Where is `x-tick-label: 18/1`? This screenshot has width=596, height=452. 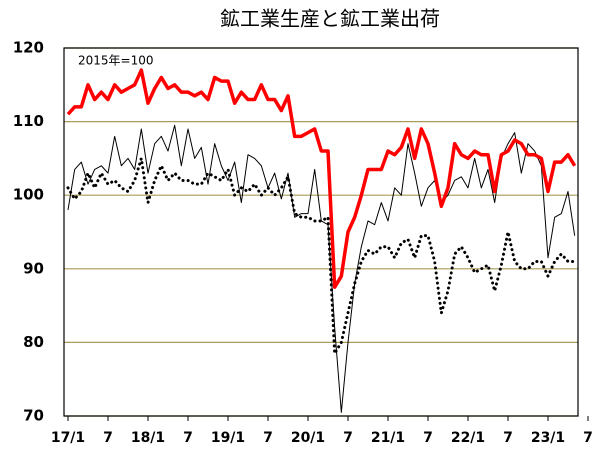 x-tick-label: 18/1 is located at coordinates (148, 438).